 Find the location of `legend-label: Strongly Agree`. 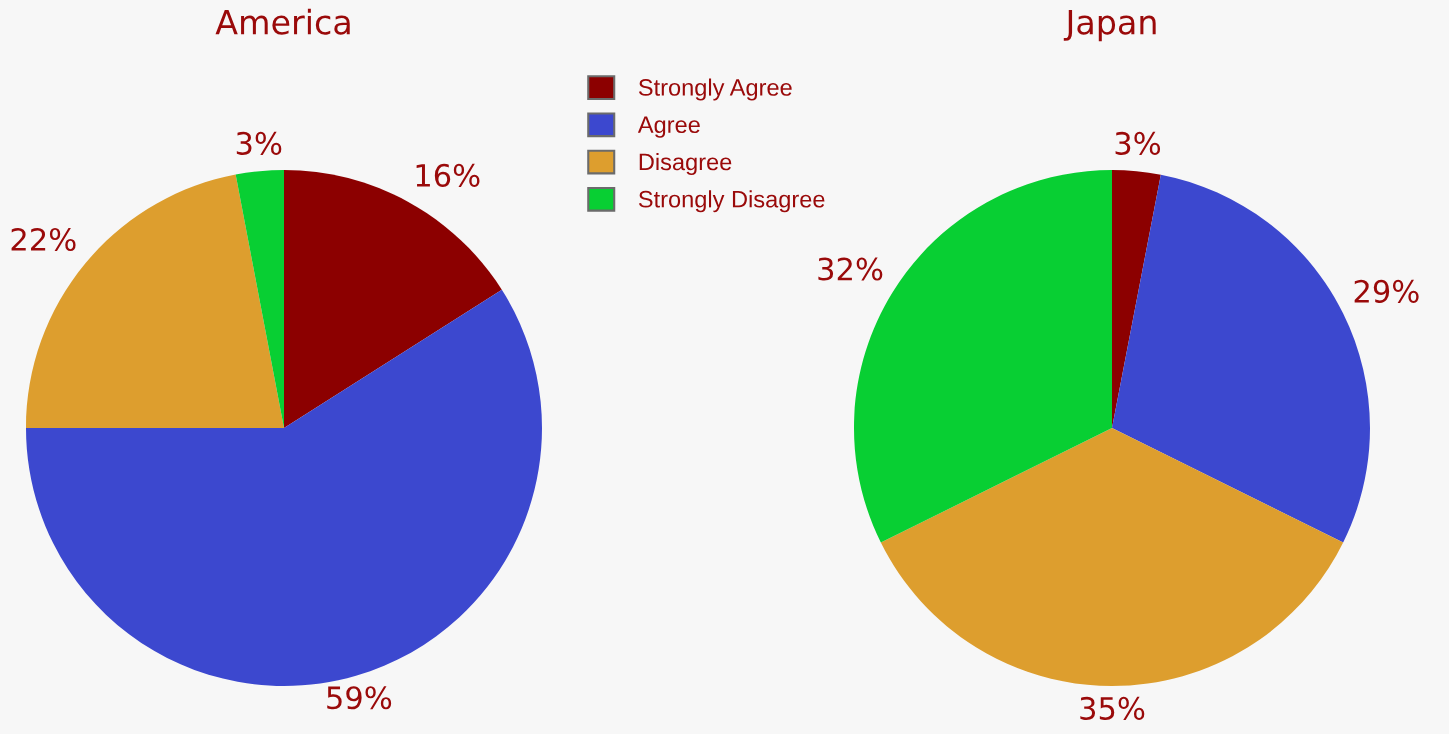

legend-label: Strongly Agree is located at coordinates (715, 89).